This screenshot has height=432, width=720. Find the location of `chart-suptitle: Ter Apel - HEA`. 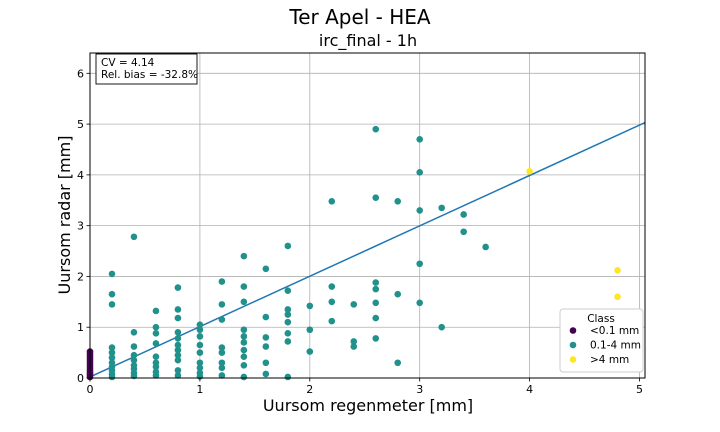

chart-suptitle: Ter Apel - HEA is located at coordinates (359, 17).